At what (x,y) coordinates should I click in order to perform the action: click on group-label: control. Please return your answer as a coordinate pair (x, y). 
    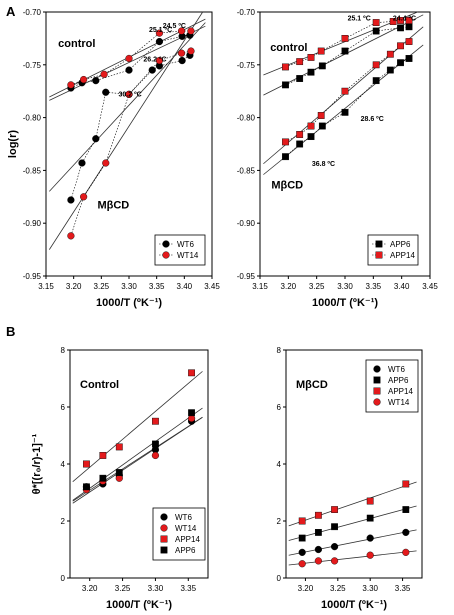
    Looking at the image, I should click on (76, 44).